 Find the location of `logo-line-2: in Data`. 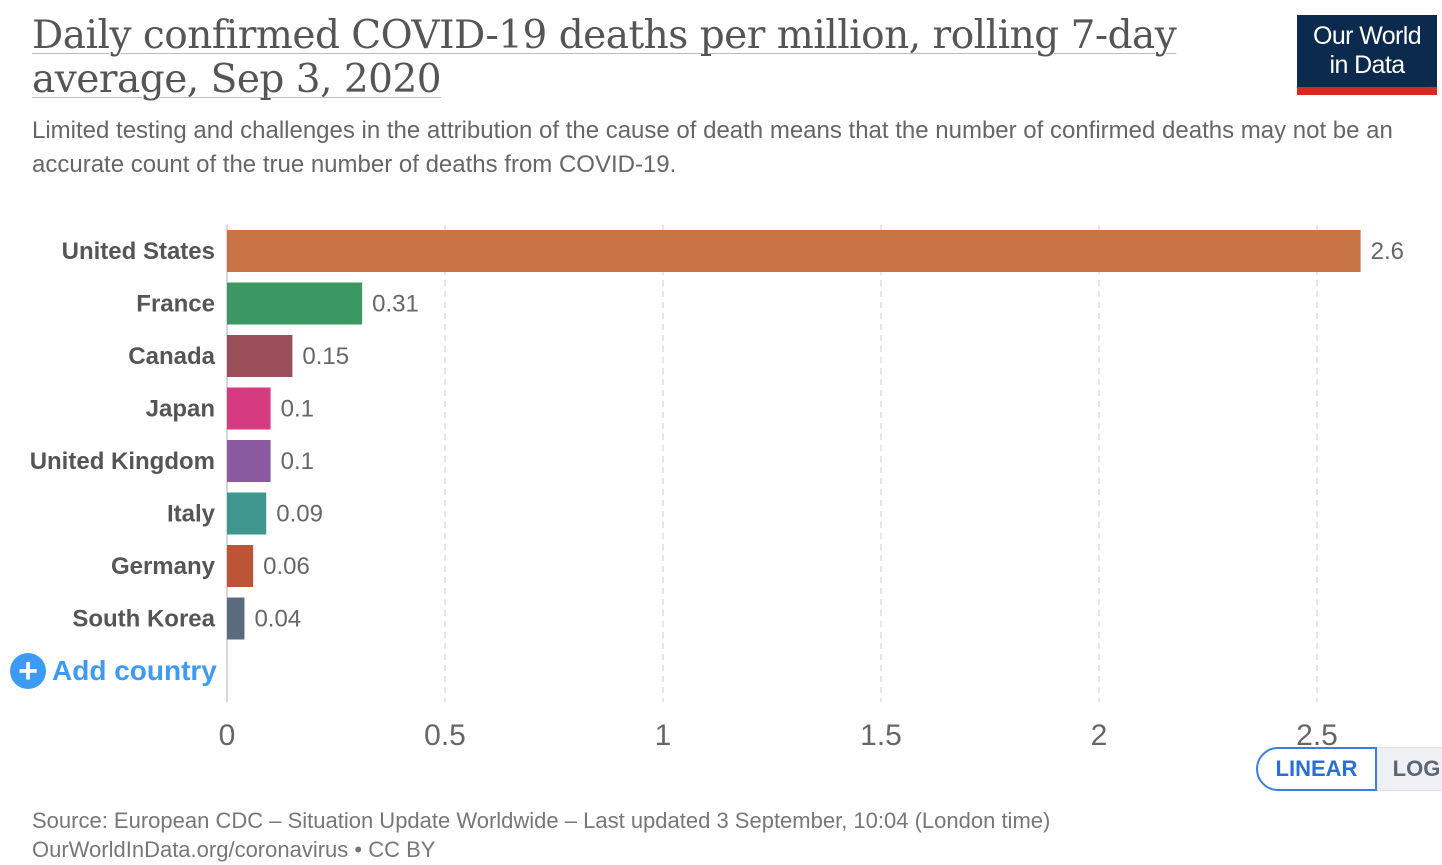

logo-line-2: in Data is located at coordinates (1367, 65).